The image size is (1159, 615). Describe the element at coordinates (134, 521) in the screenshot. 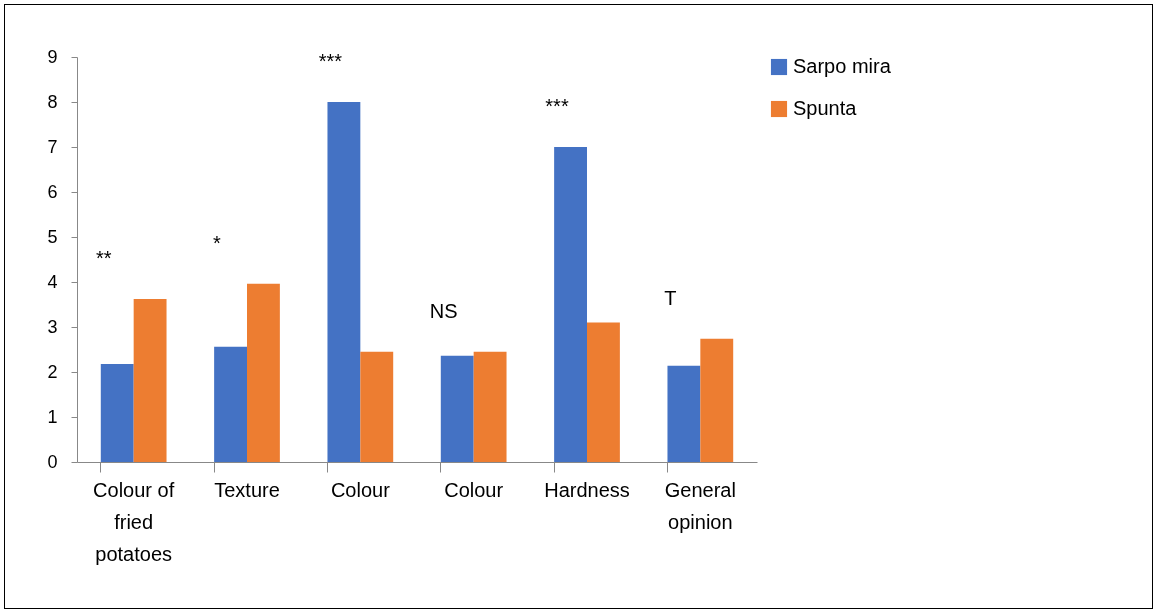

I see `x-tick-label: Colour of fried potatoes` at that location.